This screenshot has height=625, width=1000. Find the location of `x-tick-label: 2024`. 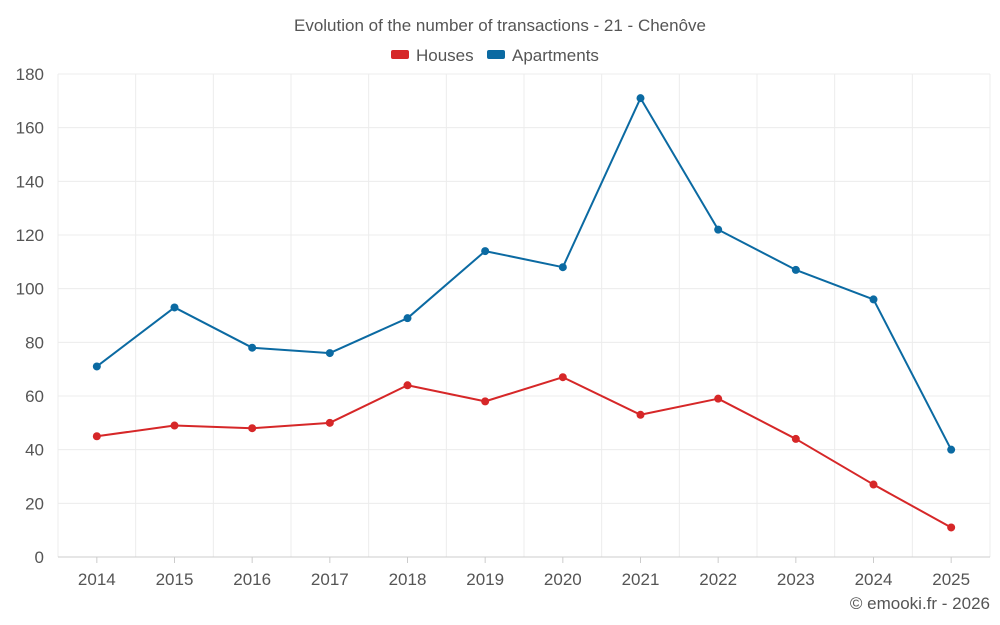

x-tick-label: 2024 is located at coordinates (874, 579).